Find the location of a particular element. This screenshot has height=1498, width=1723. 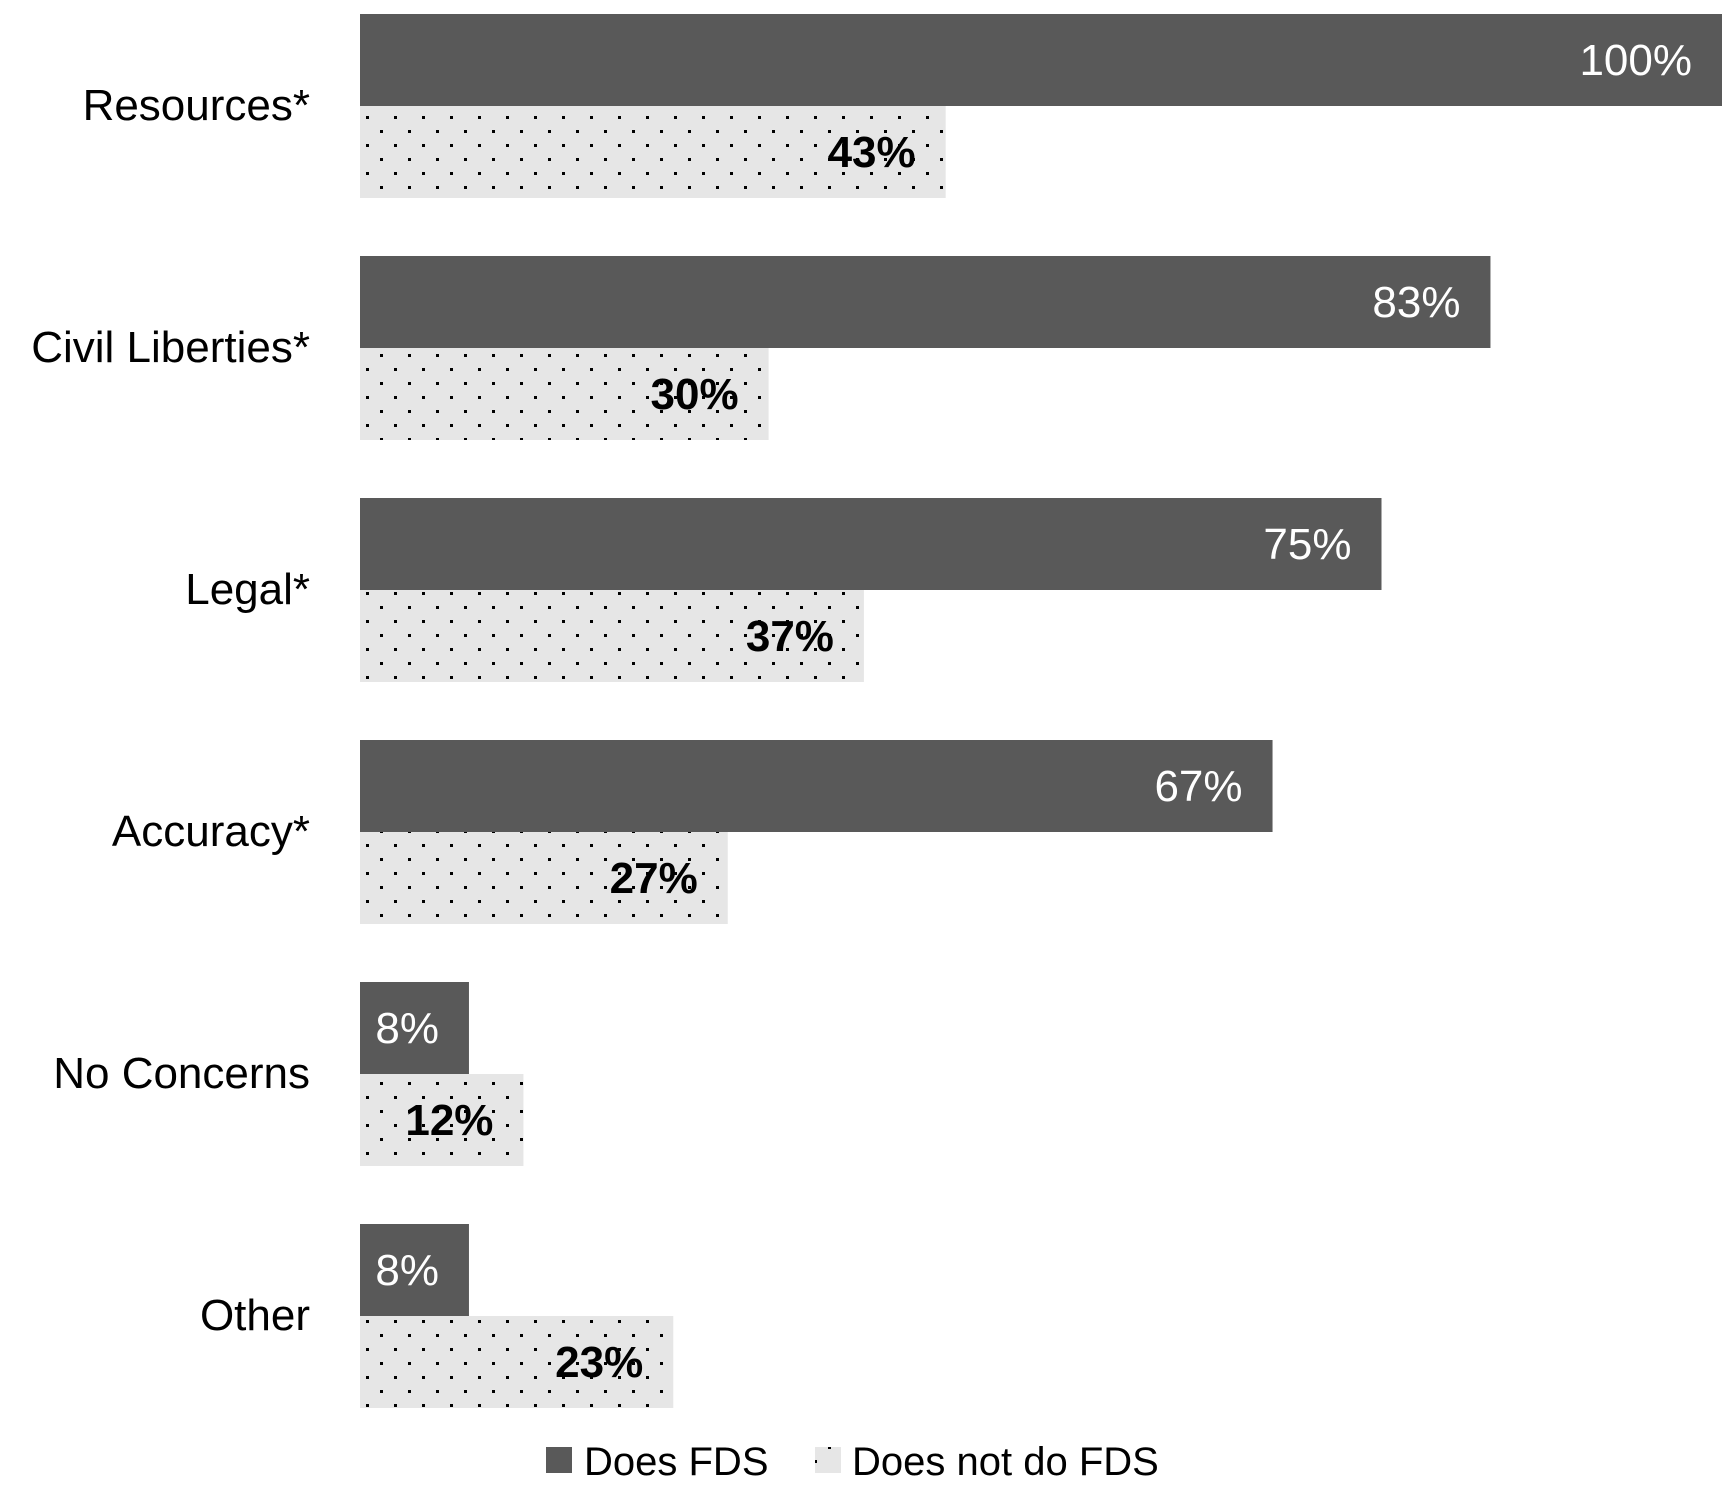

category-label-legal: Legal* is located at coordinates (247, 589).